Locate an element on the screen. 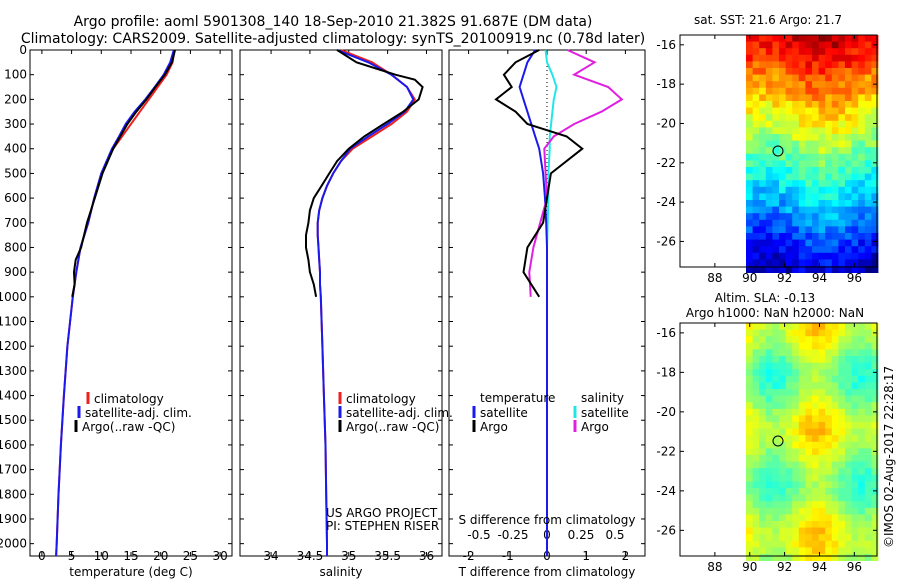  t-satellite-difference-line is located at coordinates (533, 302).